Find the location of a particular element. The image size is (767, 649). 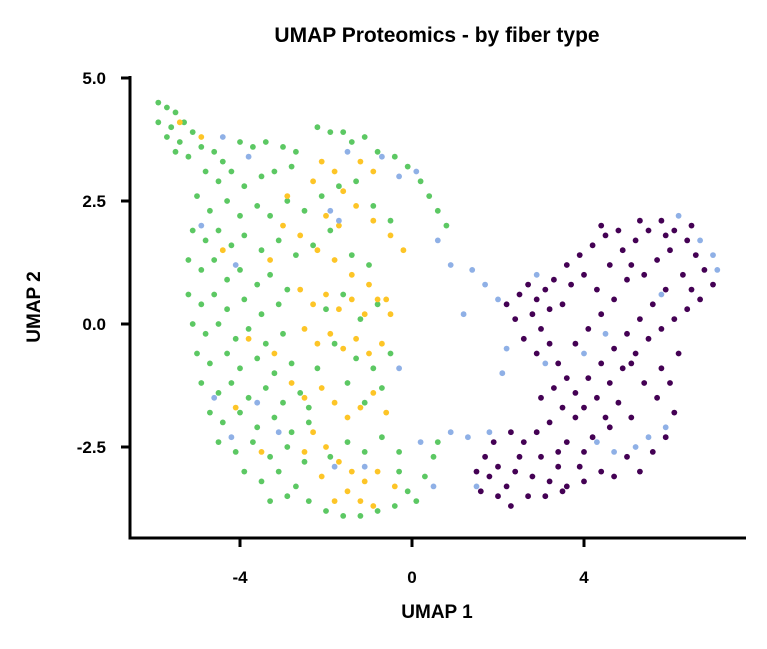

x-tick-label: -4 is located at coordinates (240, 577).